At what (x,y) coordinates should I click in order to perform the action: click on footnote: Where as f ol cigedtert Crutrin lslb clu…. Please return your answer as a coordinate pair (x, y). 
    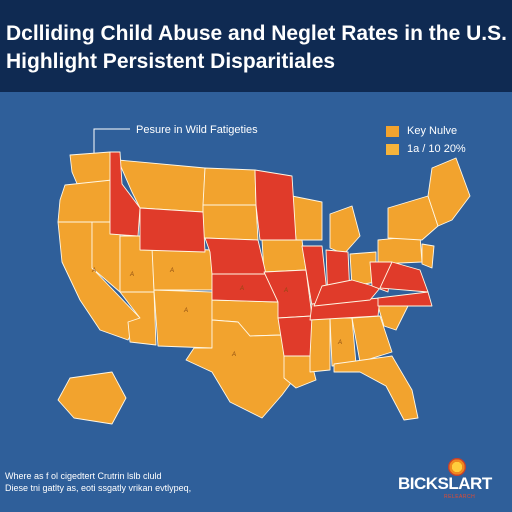
    Looking at the image, I should click on (98, 482).